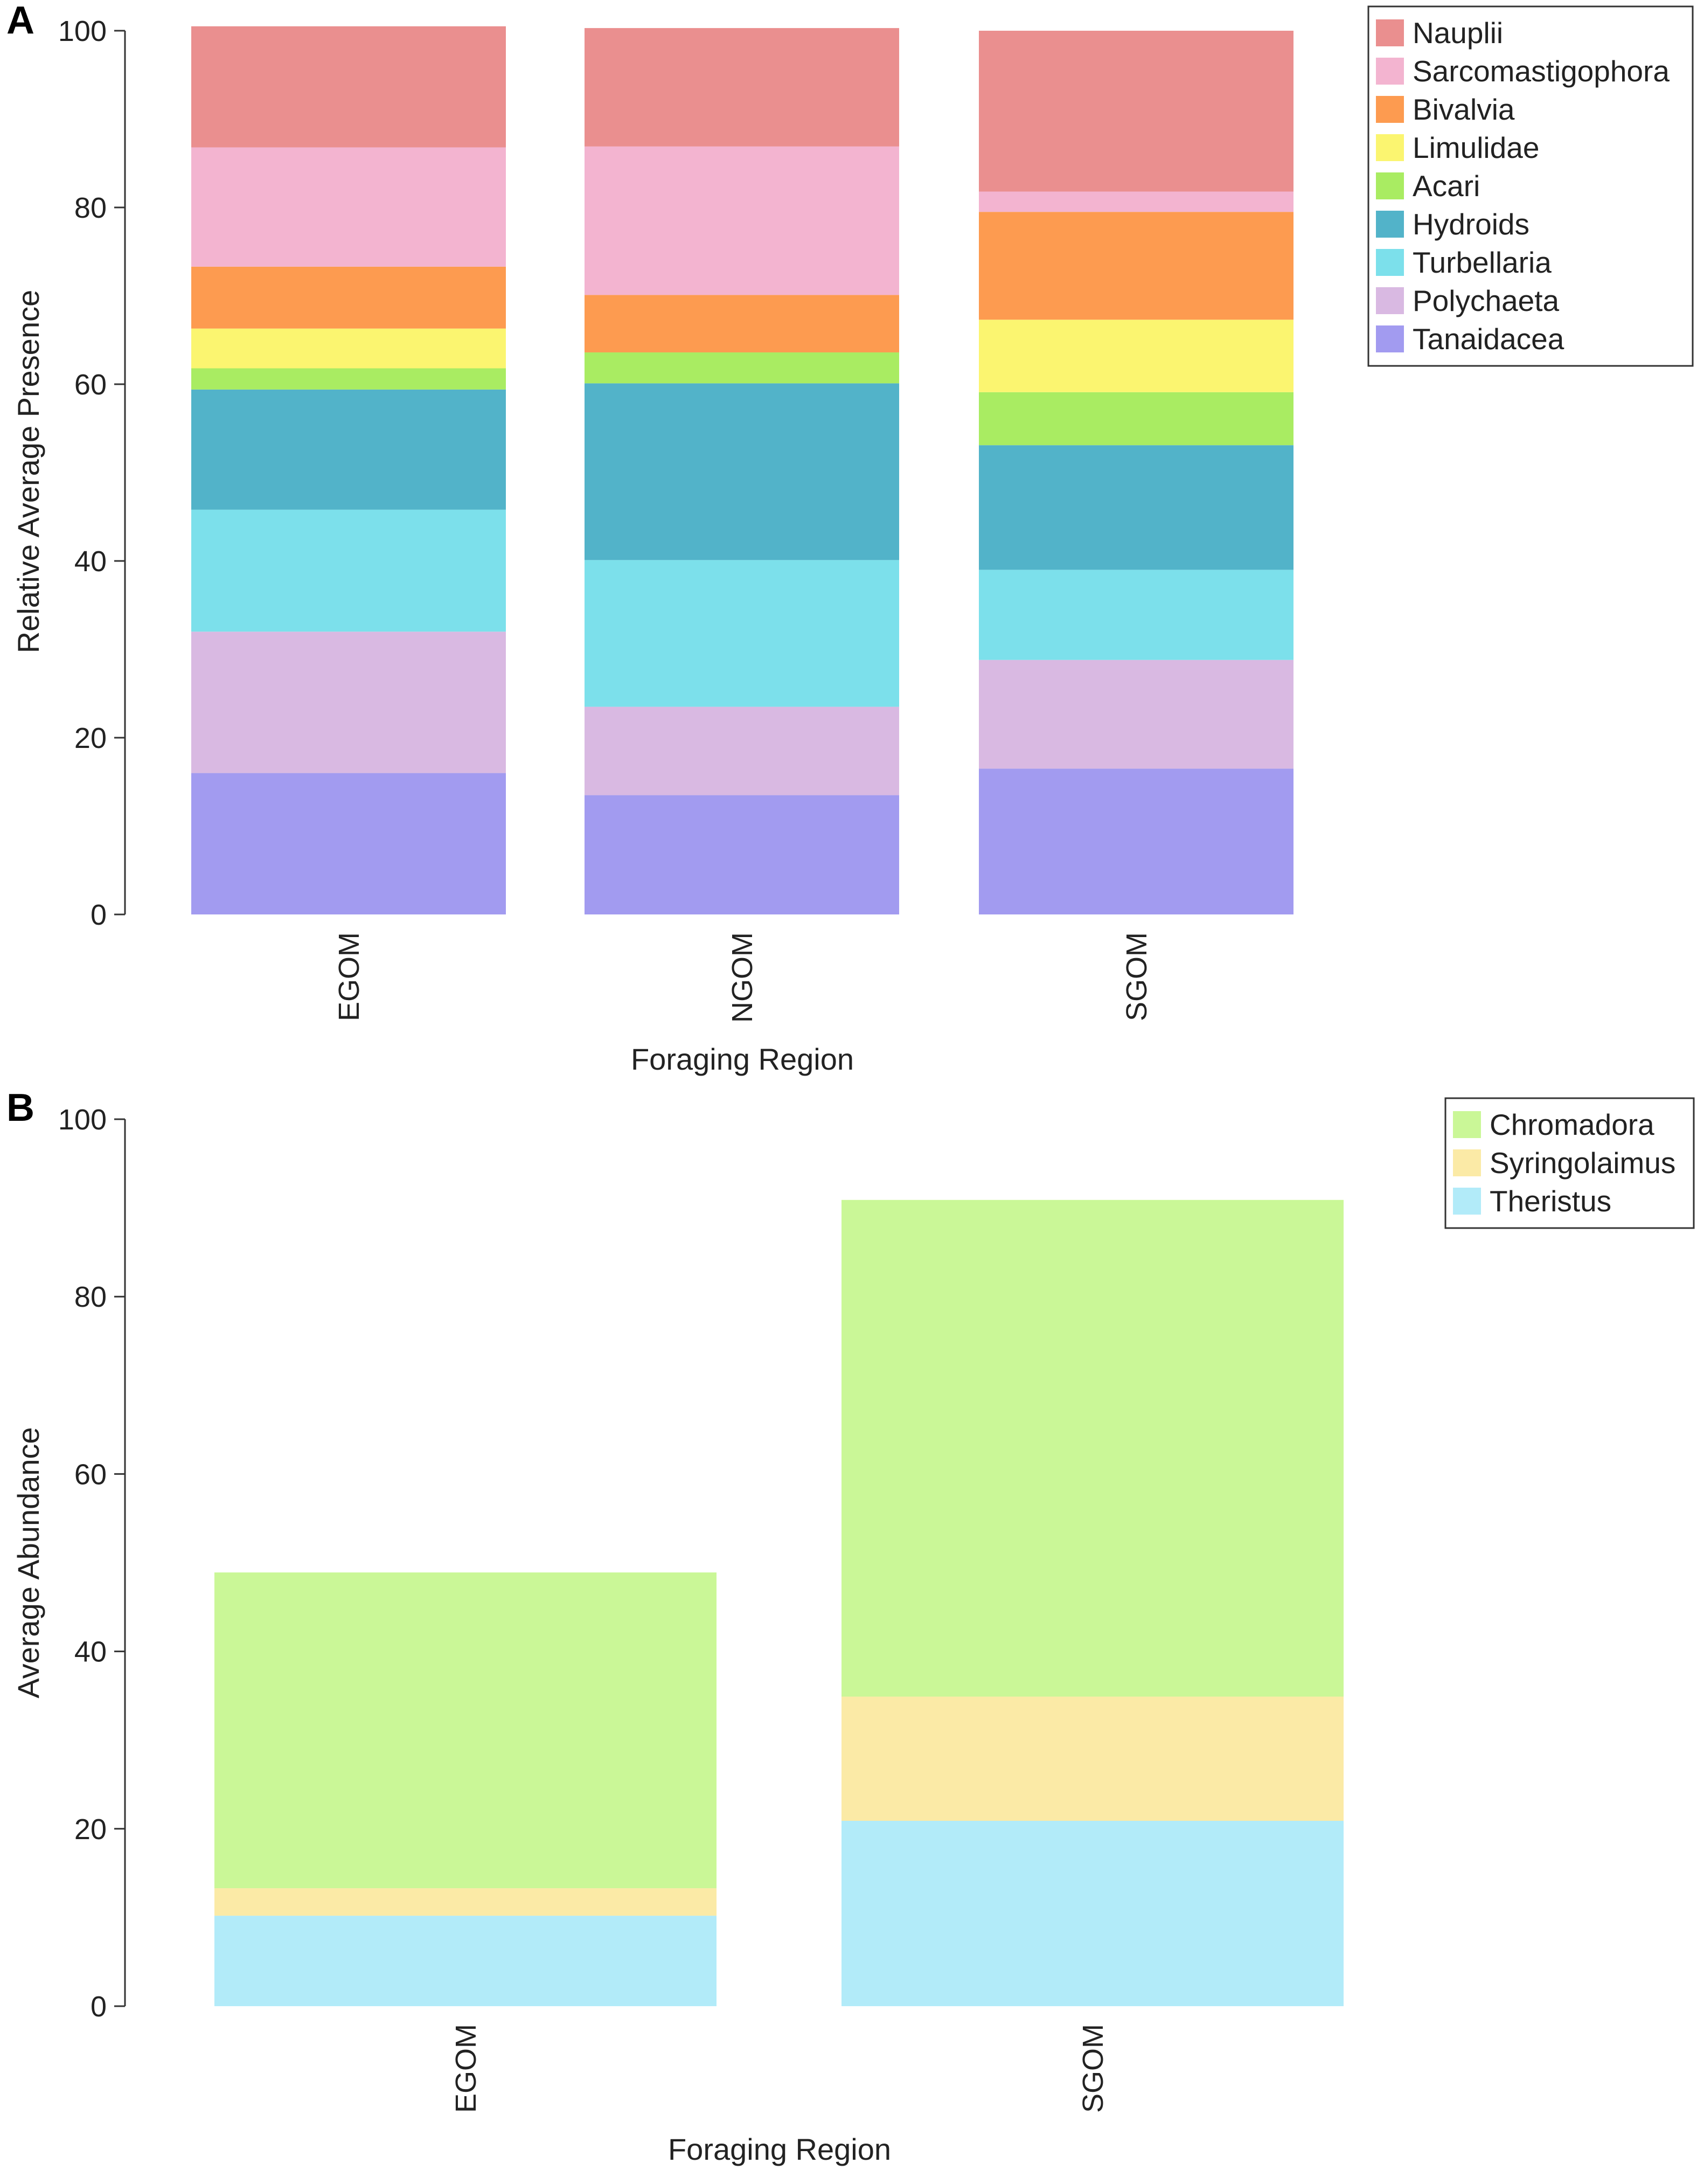 The width and height of the screenshot is (1697, 2184). What do you see at coordinates (742, 221) in the screenshot?
I see `bar-segment-ngom-sarcomastigophora` at bounding box center [742, 221].